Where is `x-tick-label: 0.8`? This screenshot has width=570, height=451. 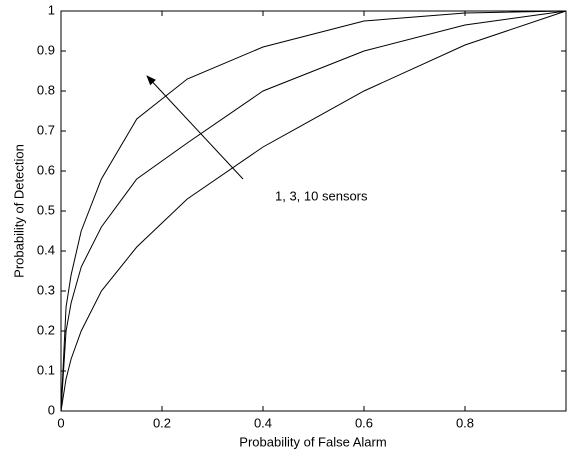 x-tick-label: 0.8 is located at coordinates (465, 422).